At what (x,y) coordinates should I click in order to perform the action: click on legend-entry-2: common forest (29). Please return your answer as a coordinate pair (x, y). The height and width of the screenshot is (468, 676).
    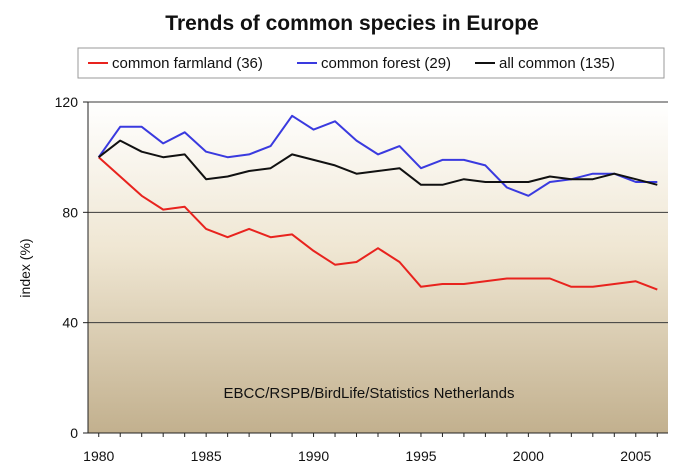
    Looking at the image, I should click on (386, 63).